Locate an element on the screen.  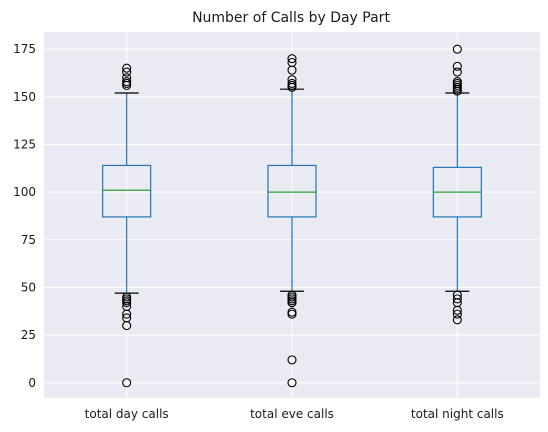
y-tick-label: 175 is located at coordinates (24, 49).